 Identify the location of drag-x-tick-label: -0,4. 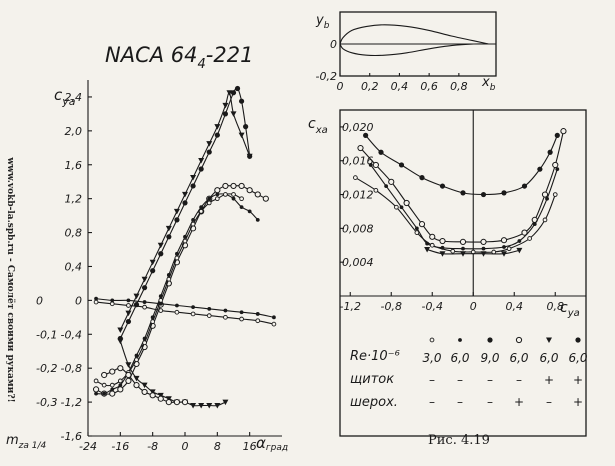
(432, 306).